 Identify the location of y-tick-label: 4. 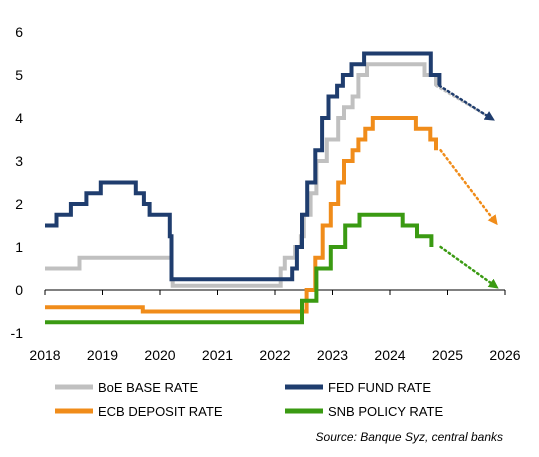
(19, 118).